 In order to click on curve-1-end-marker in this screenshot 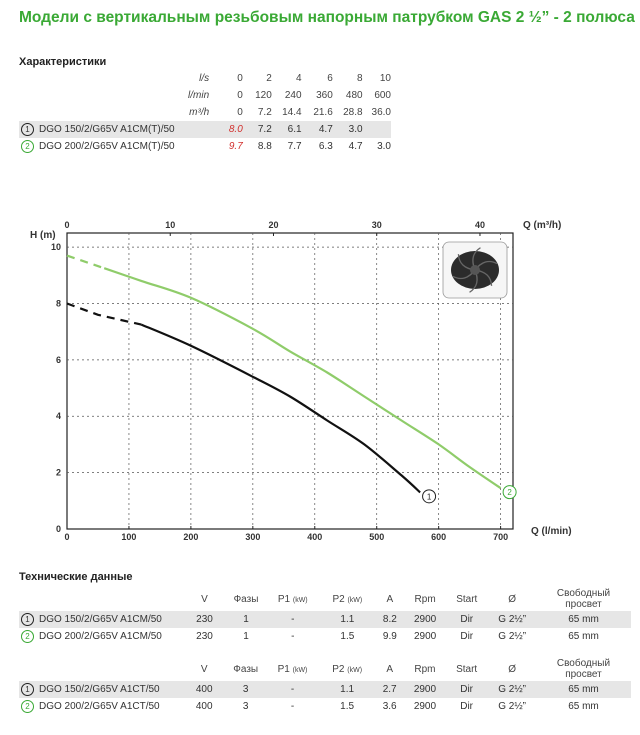, I will do `click(429, 496)`.